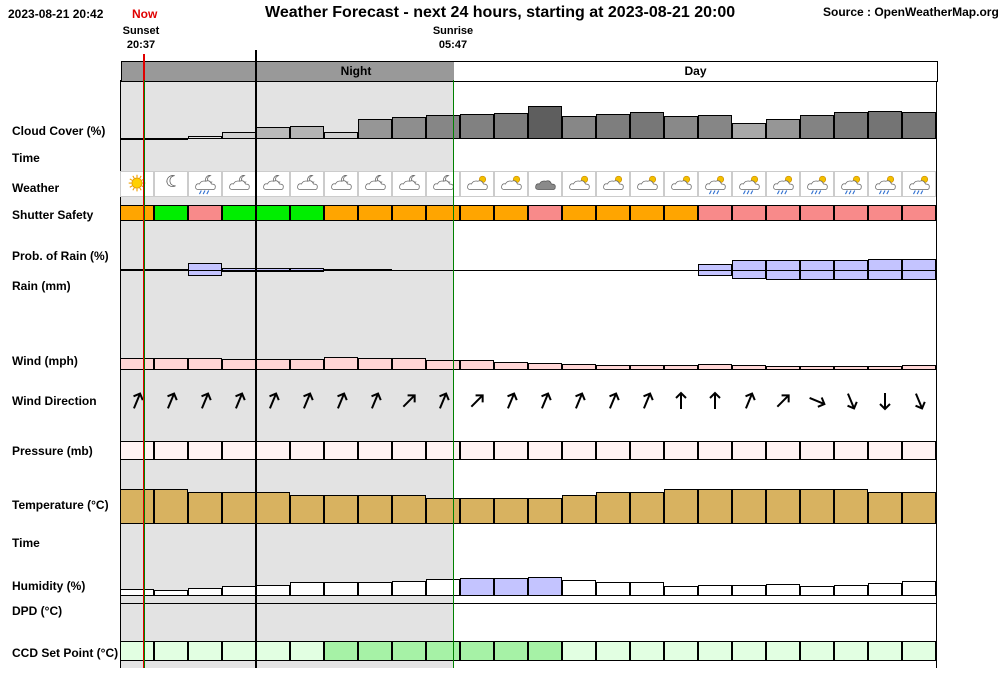 Image resolution: width=1000 pixels, height=680 pixels. What do you see at coordinates (545, 184) in the screenshot?
I see `cloud-icon` at bounding box center [545, 184].